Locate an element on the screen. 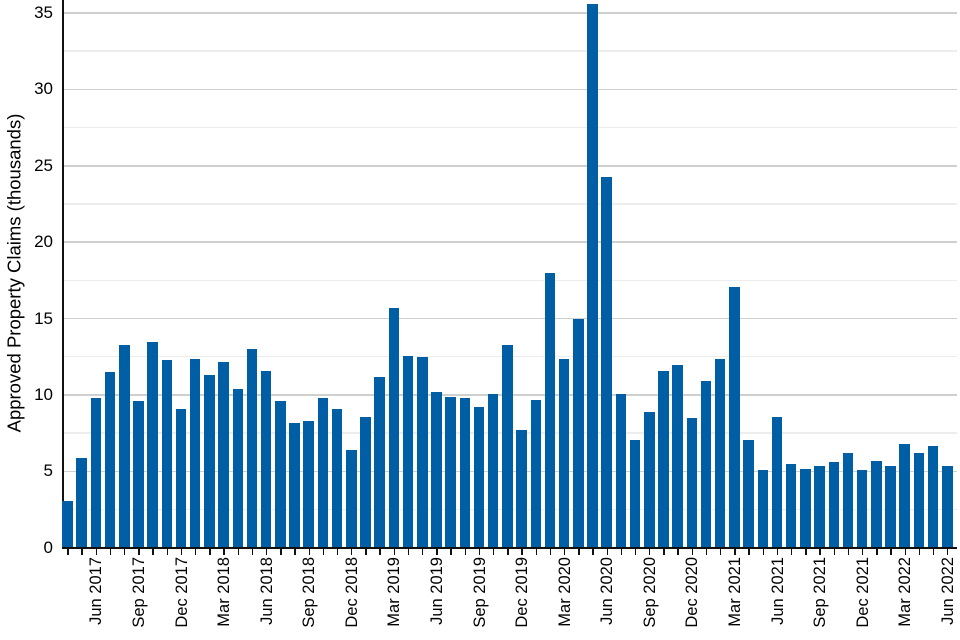 The width and height of the screenshot is (960, 640). y-tick-label: 0 is located at coordinates (48, 547).